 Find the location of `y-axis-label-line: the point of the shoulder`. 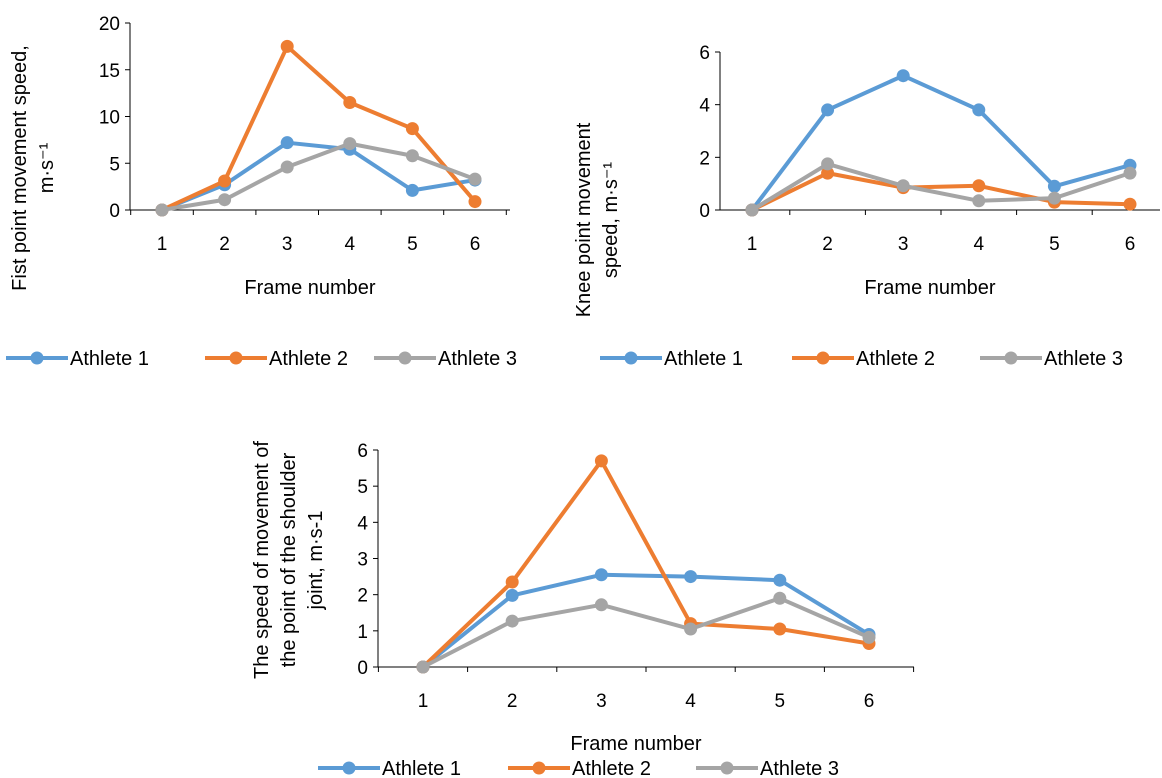

y-axis-label-line: the point of the shoulder is located at coordinates (289, 559).